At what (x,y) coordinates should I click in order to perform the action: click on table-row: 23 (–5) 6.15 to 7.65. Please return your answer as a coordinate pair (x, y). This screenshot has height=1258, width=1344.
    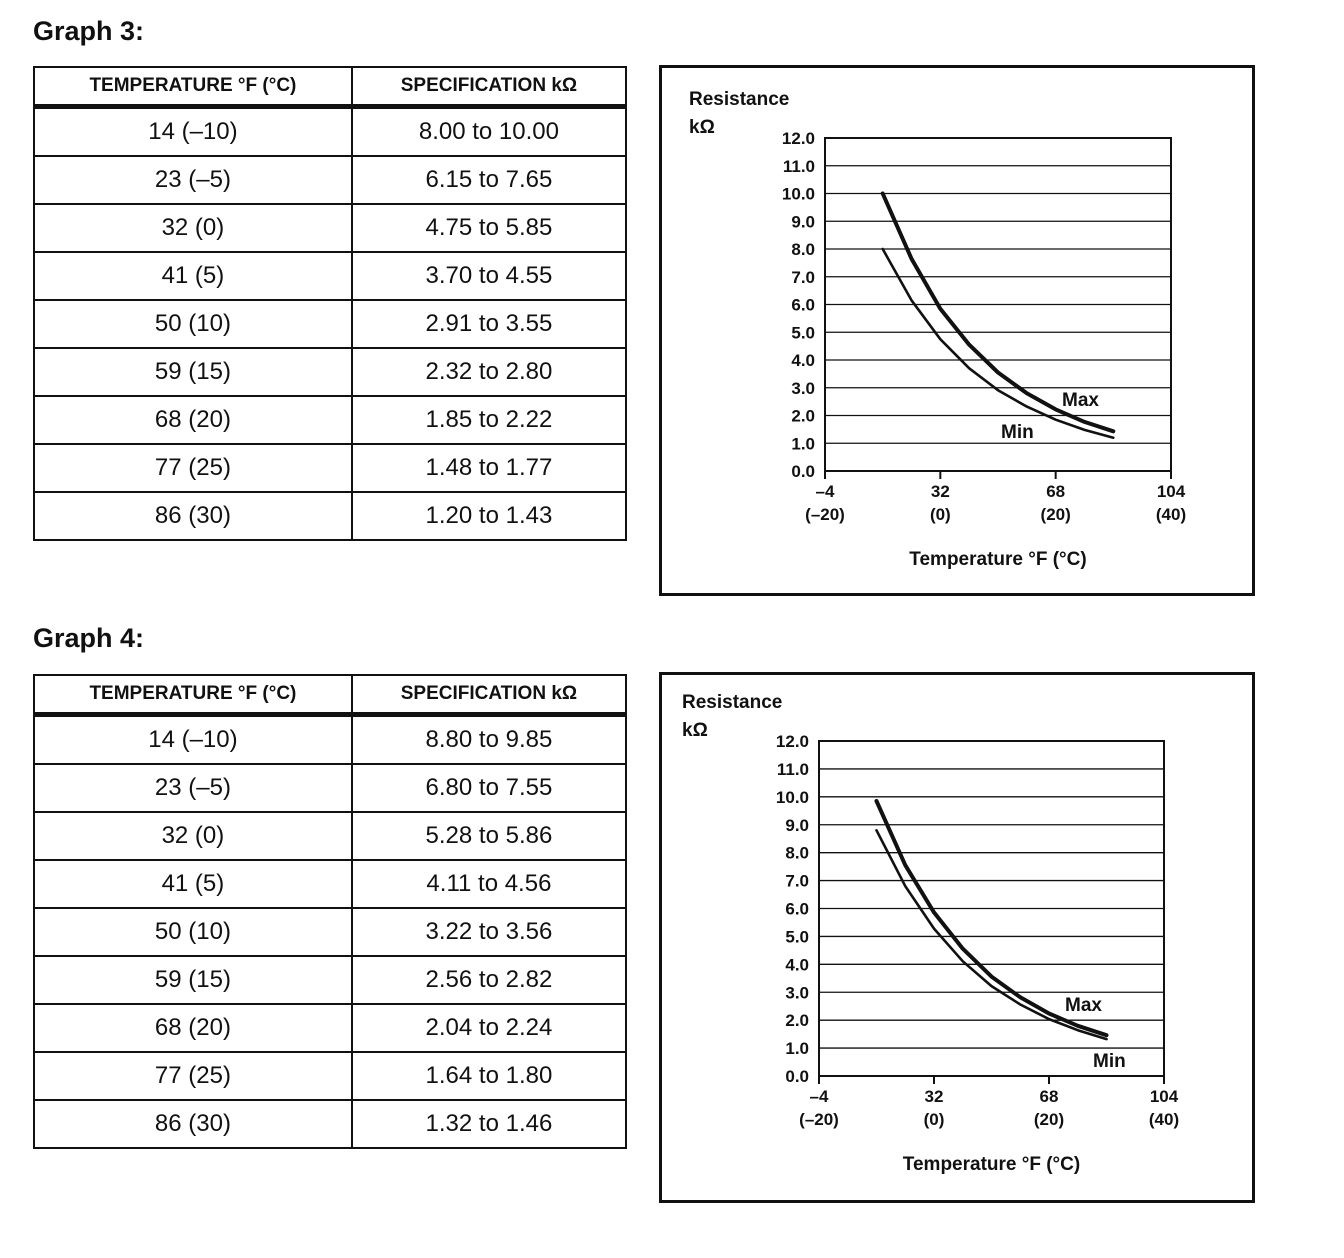
    Looking at the image, I should click on (330, 180).